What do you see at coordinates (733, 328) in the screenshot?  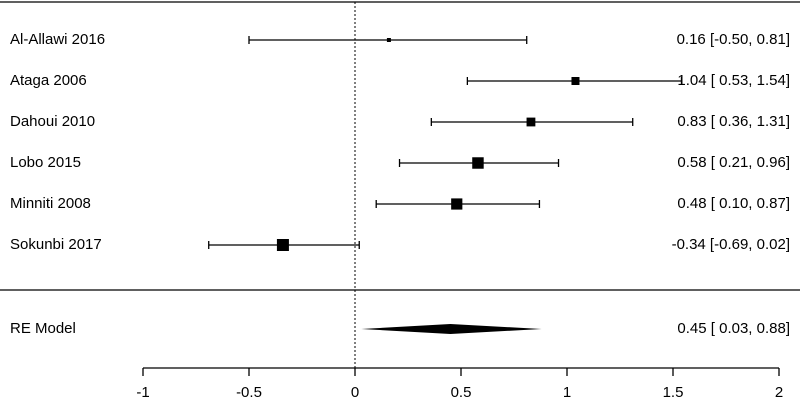 I see `summary-ci-text: 0.45 [ 0.03, 0.88]` at bounding box center [733, 328].